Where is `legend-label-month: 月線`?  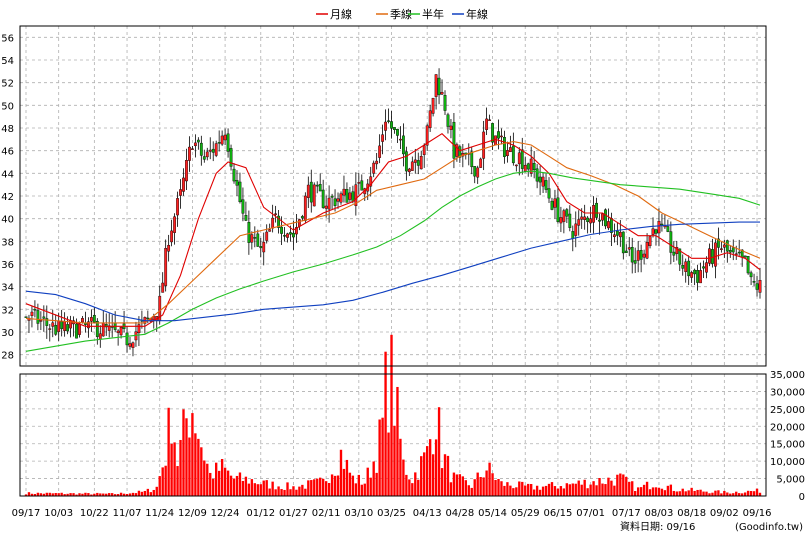 legend-label-month: 月線 is located at coordinates (341, 14).